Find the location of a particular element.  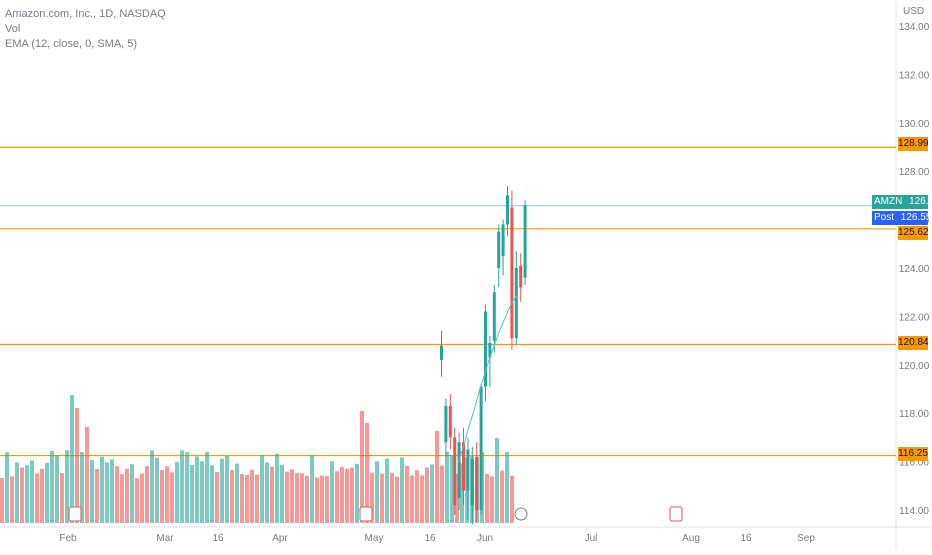

time-tick-label: Mar is located at coordinates (165, 538).